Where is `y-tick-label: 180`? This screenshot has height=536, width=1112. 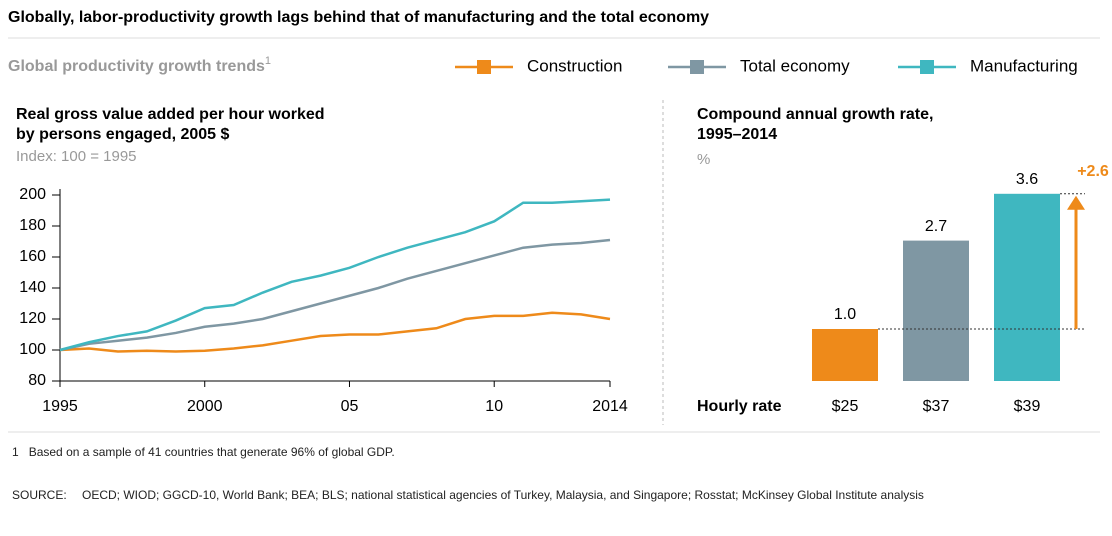
y-tick-label: 180 is located at coordinates (32, 225).